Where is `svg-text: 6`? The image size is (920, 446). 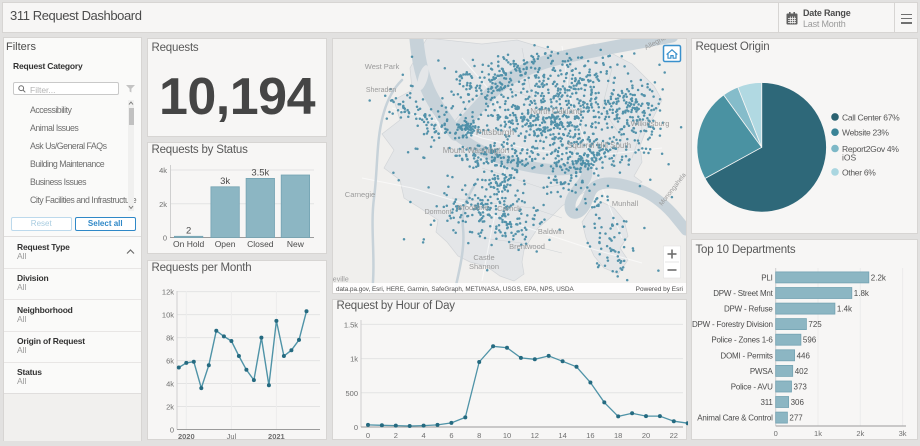
svg-text: 6 is located at coordinates (451, 435).